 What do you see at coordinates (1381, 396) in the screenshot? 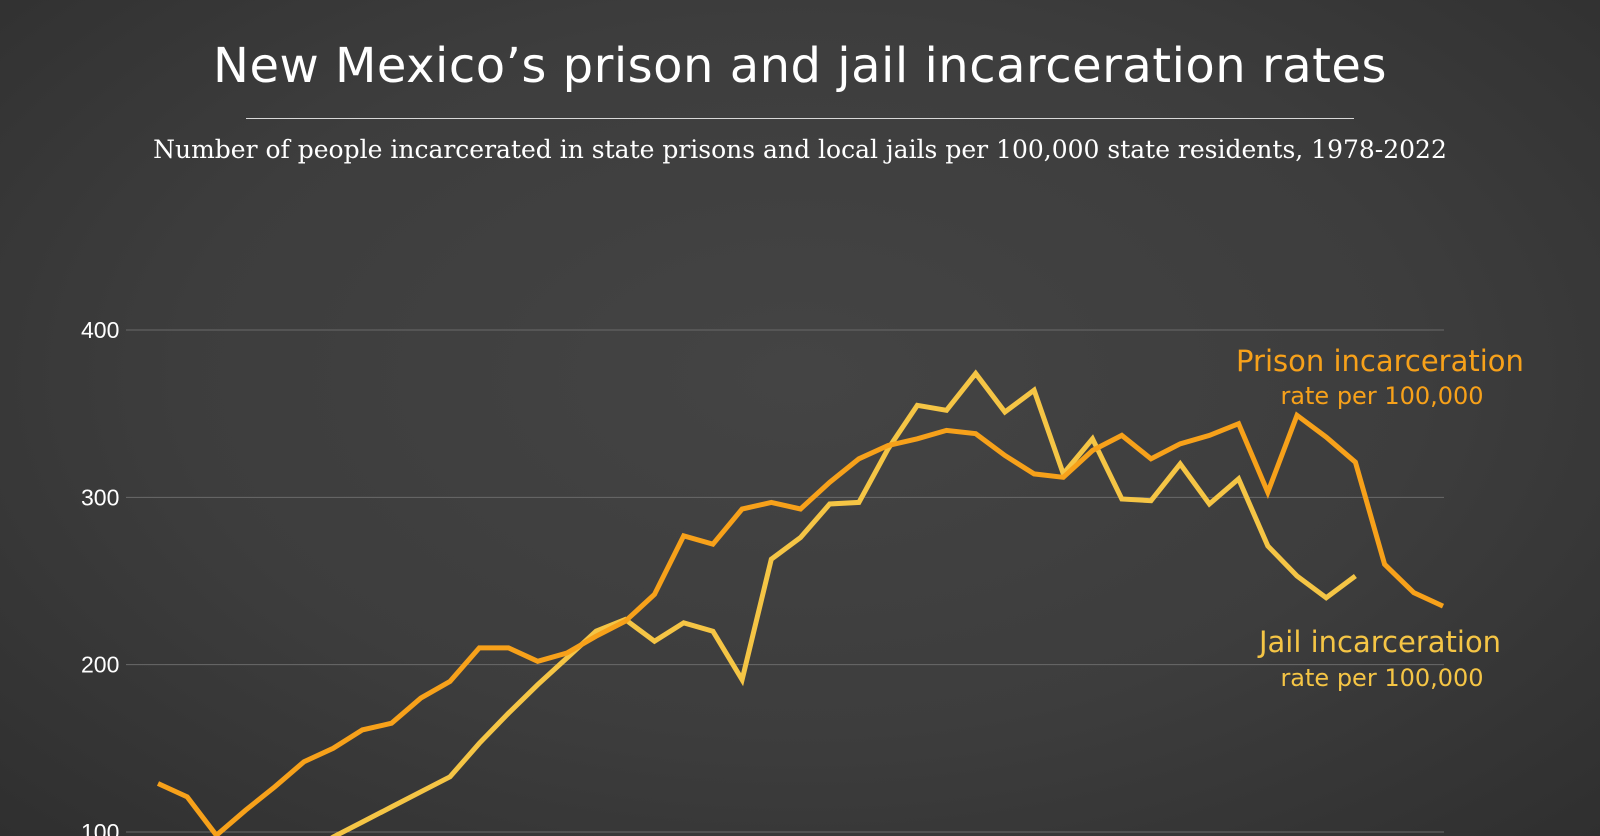
I see `prison-sublabel: rate per 100,000` at bounding box center [1381, 396].